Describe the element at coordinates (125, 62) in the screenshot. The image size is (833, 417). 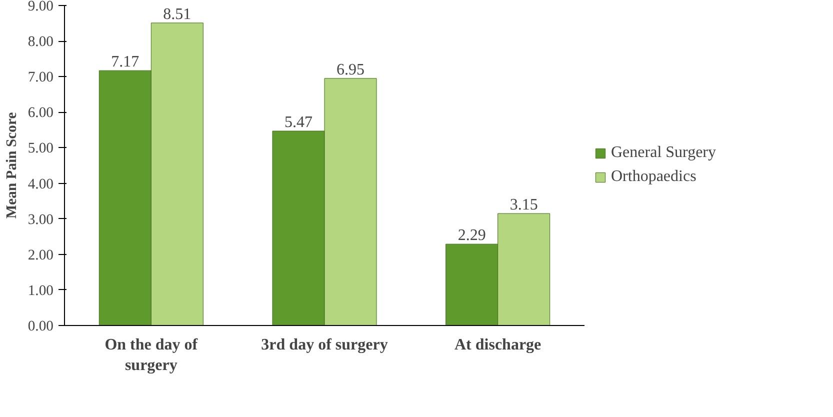
I see `data-label: 7.17` at that location.